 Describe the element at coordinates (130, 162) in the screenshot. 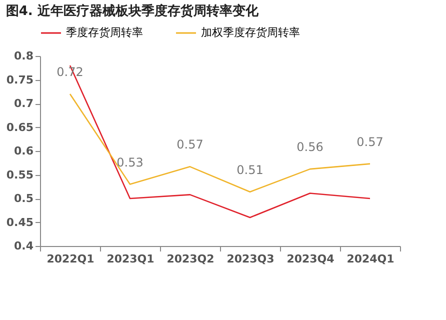

I see `data-label: 0.53` at that location.